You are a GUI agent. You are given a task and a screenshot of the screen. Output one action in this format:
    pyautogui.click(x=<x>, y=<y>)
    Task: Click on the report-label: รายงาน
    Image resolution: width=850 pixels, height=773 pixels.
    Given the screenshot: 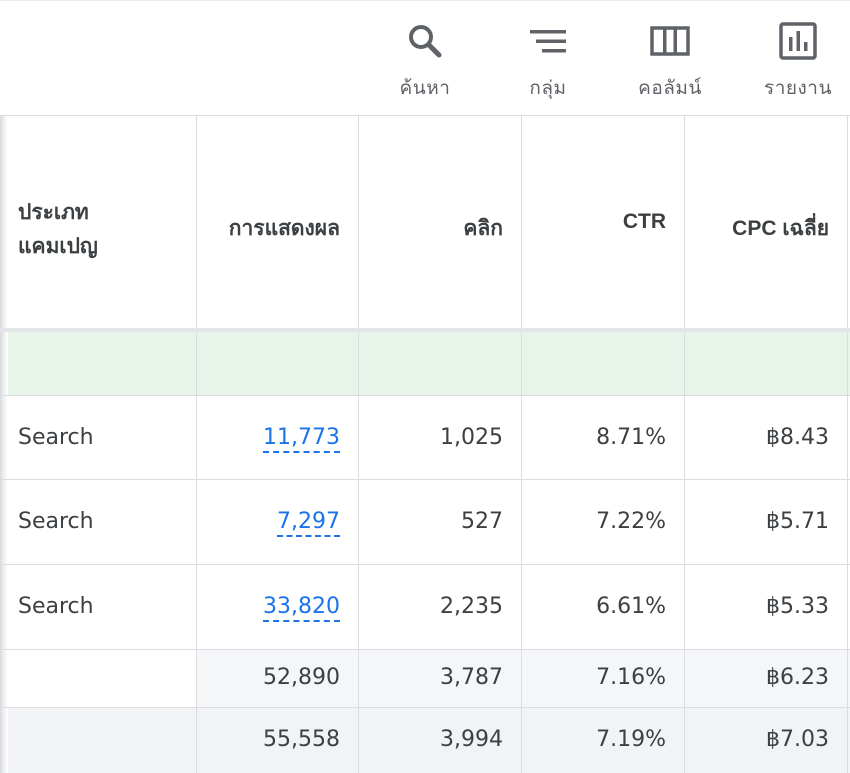 What is the action you would take?
    pyautogui.click(x=798, y=88)
    